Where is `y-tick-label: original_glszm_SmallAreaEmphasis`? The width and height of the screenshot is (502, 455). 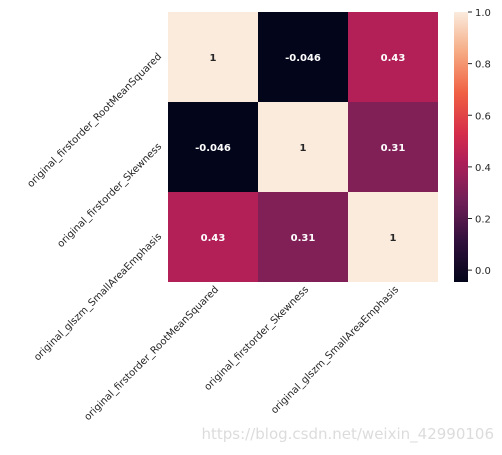
y-tick-label: original_glszm_SmallAreaEmphasis is located at coordinates (98, 297).